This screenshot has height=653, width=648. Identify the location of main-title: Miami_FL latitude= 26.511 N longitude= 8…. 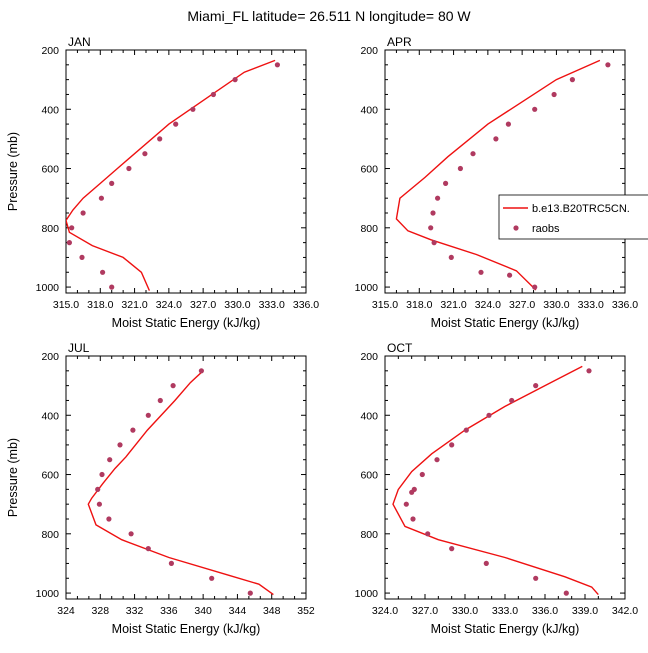
(329, 16).